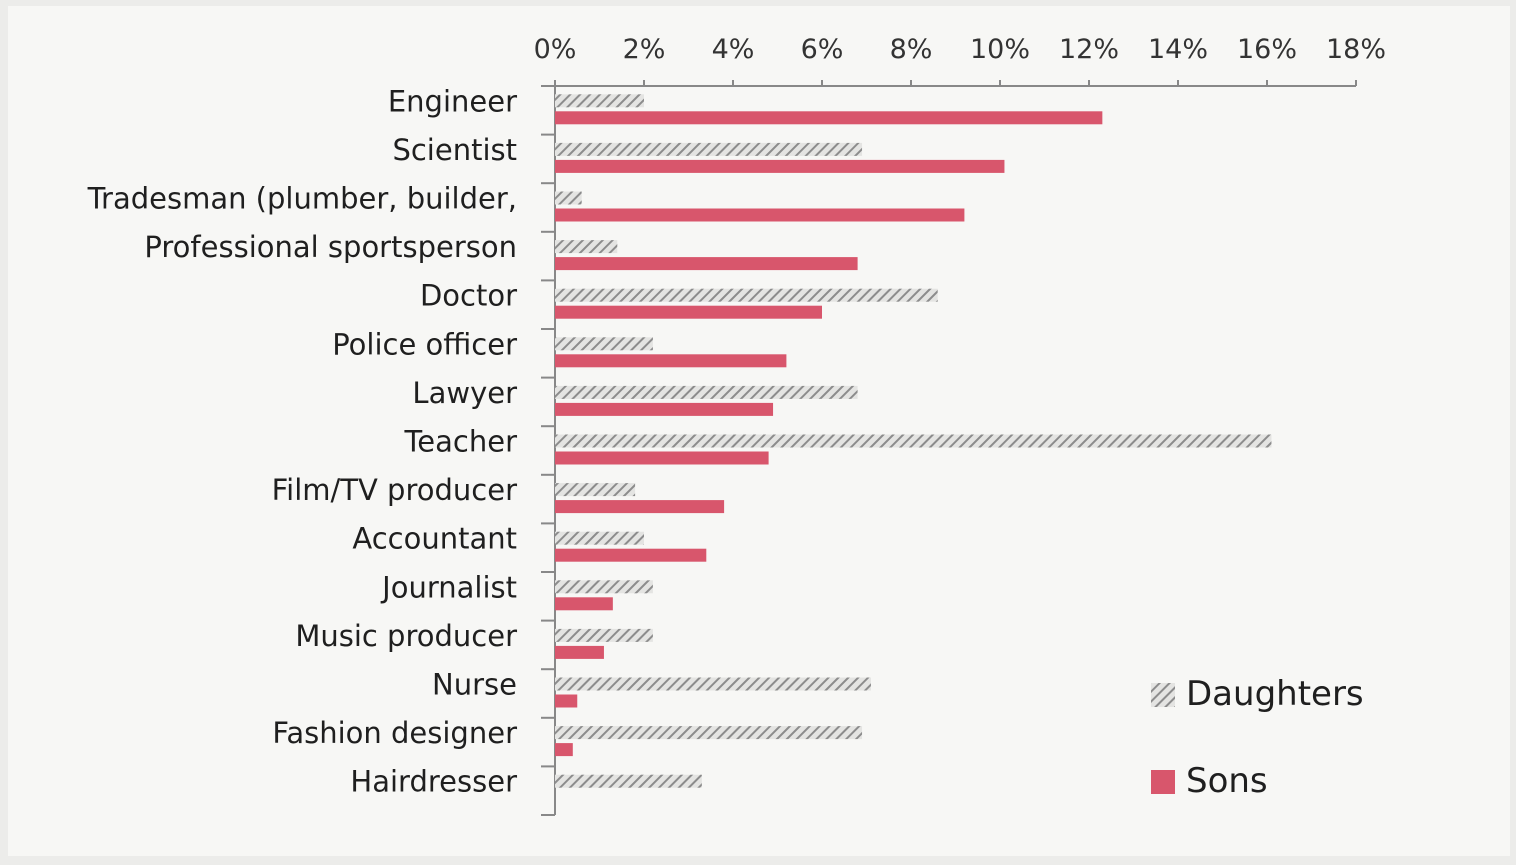  I want to click on category-label: Lawyer, so click(464, 393).